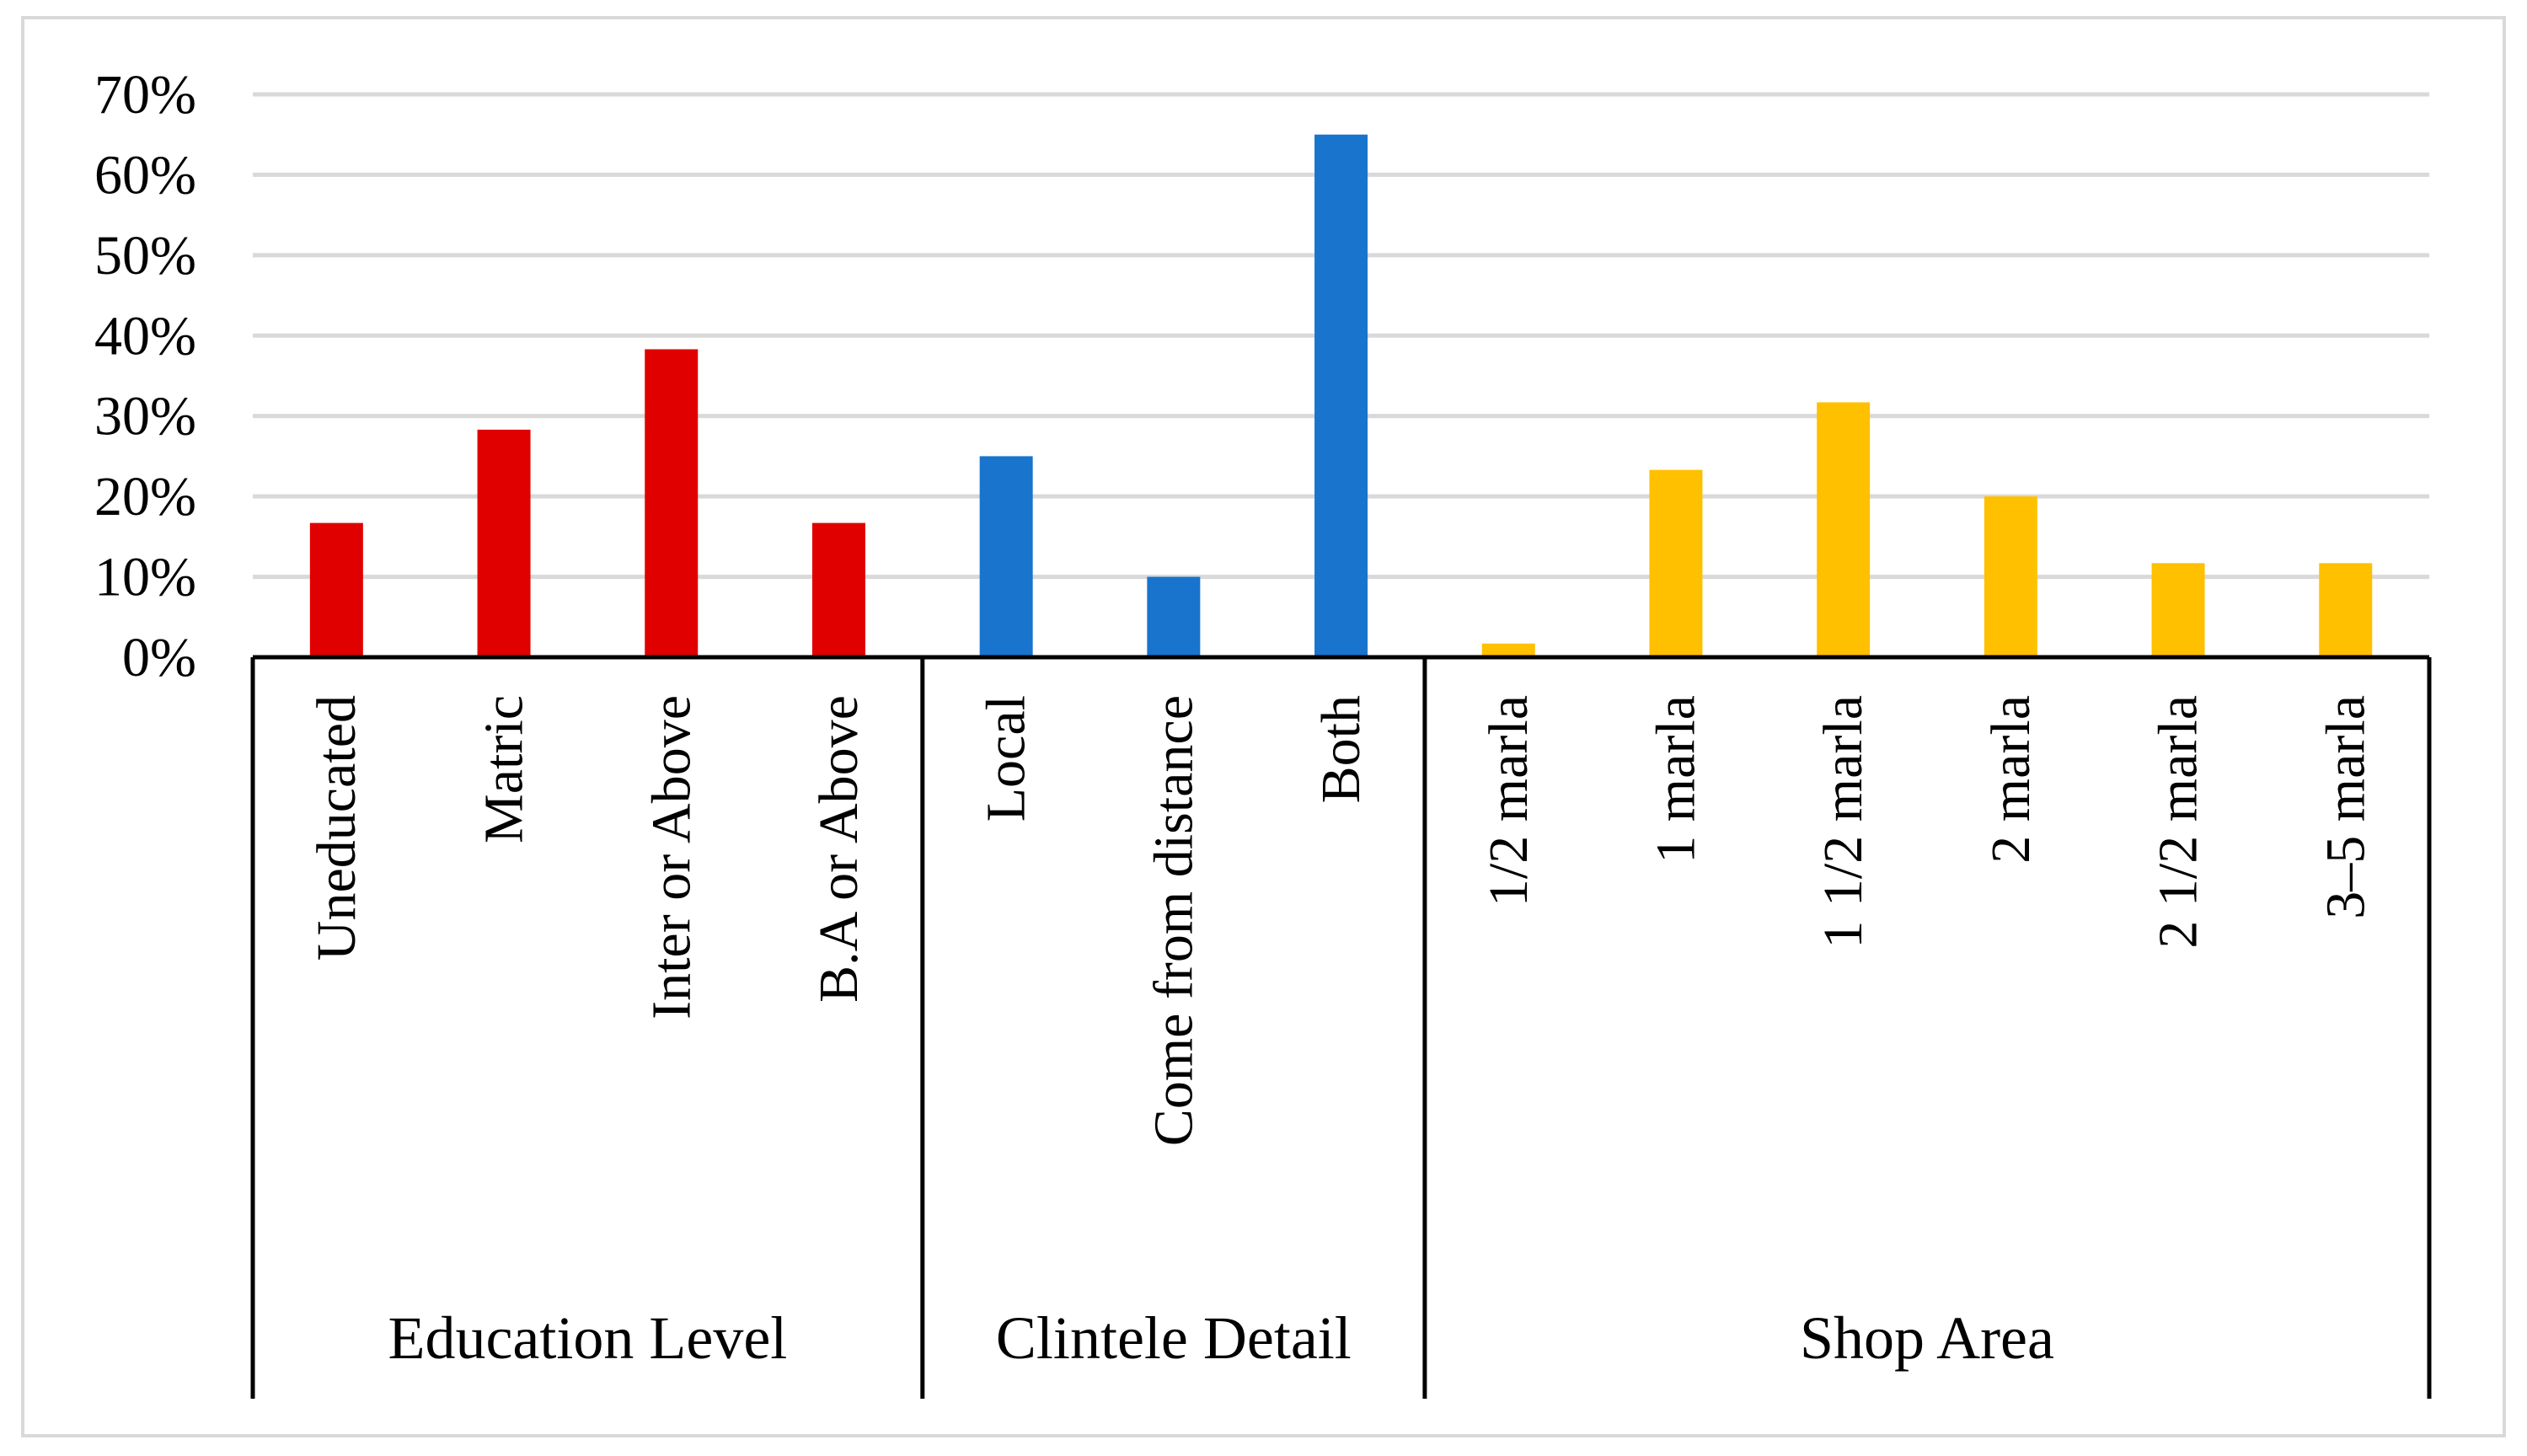  What do you see at coordinates (1509, 801) in the screenshot?
I see `category-label: 1/2 marla` at bounding box center [1509, 801].